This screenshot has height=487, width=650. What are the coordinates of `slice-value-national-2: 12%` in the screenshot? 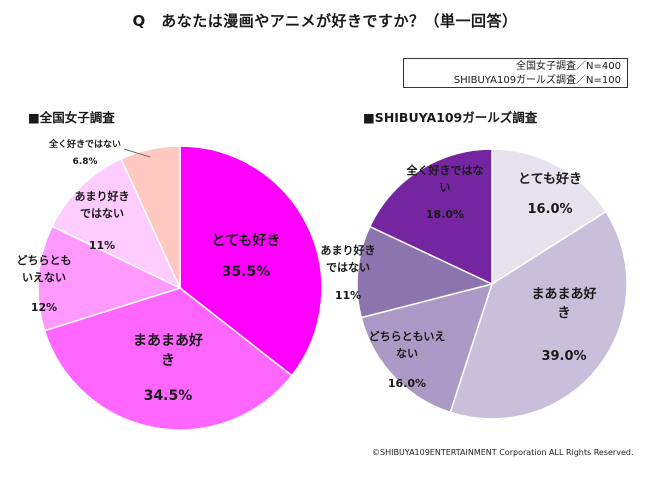 It's located at (44, 307).